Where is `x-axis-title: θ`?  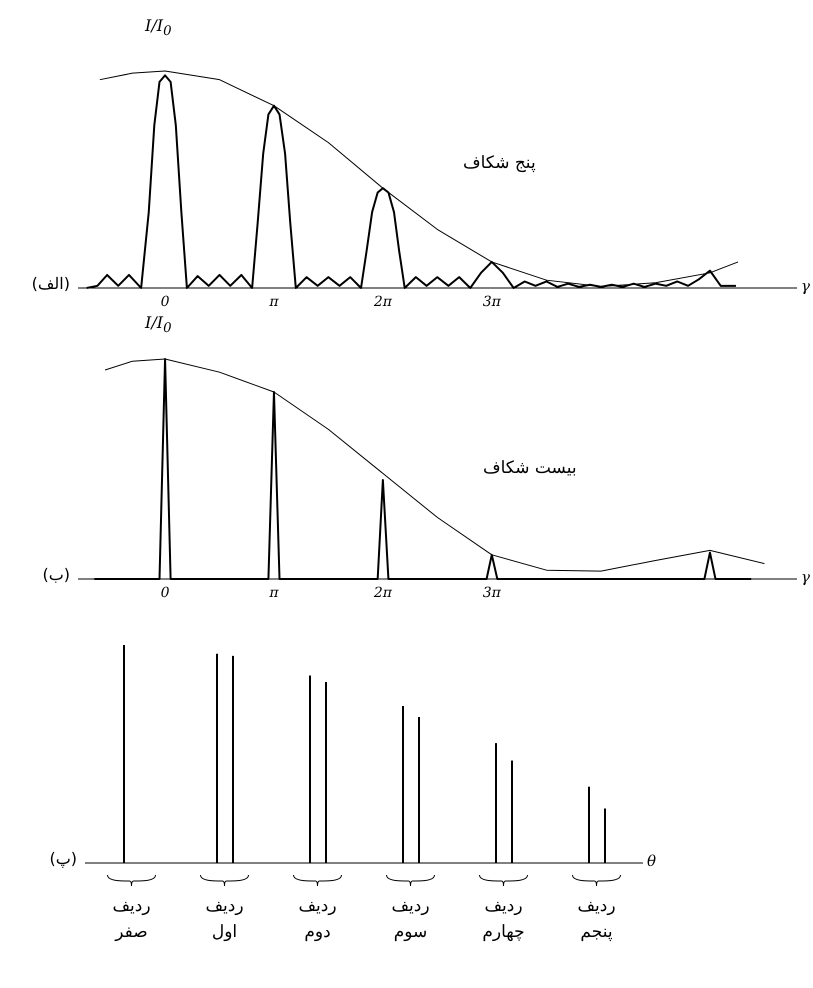
x-axis-title: θ is located at coordinates (651, 861).